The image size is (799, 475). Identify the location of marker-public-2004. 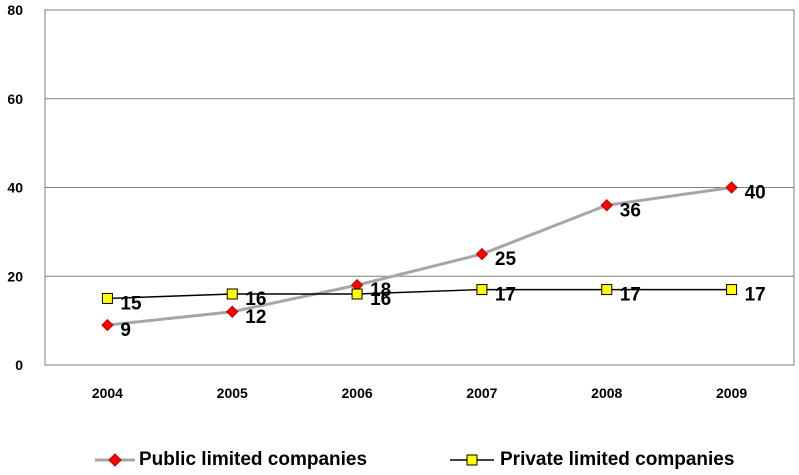
(107, 325).